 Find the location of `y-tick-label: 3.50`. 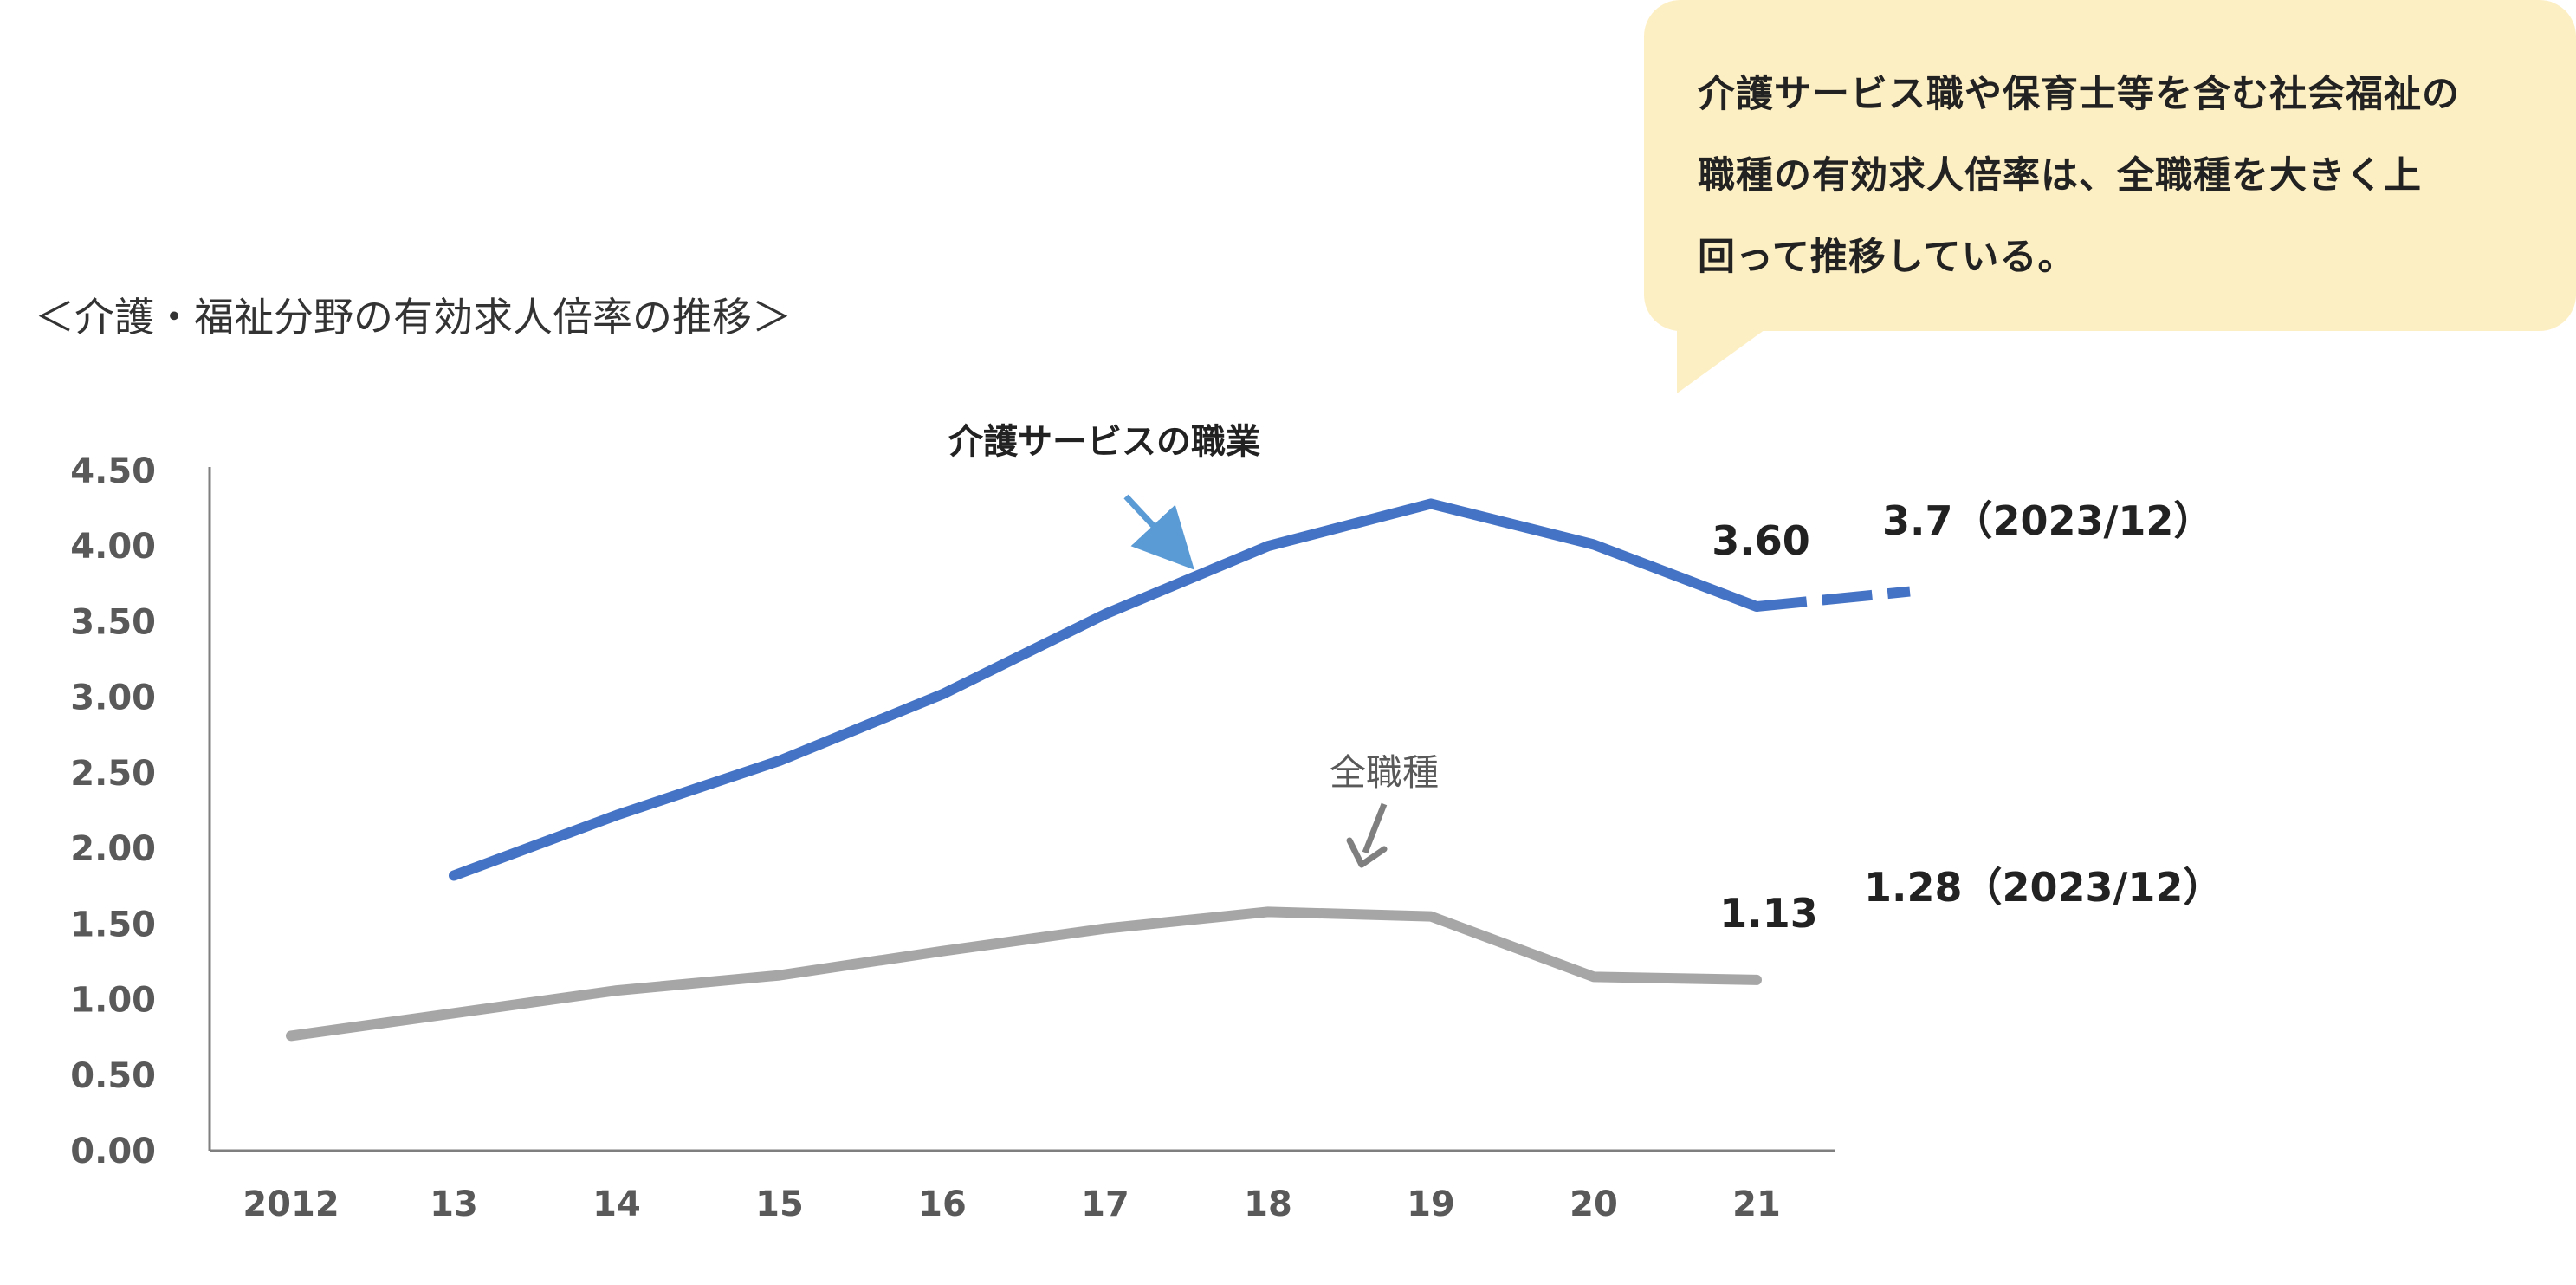

y-tick-label: 3.50 is located at coordinates (113, 622).